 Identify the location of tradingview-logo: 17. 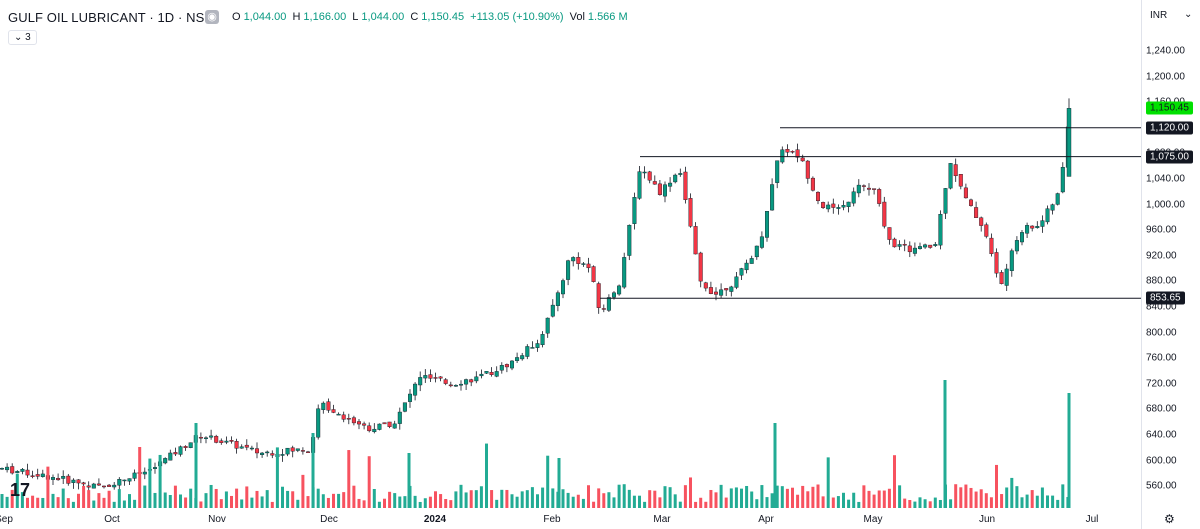
(20, 490).